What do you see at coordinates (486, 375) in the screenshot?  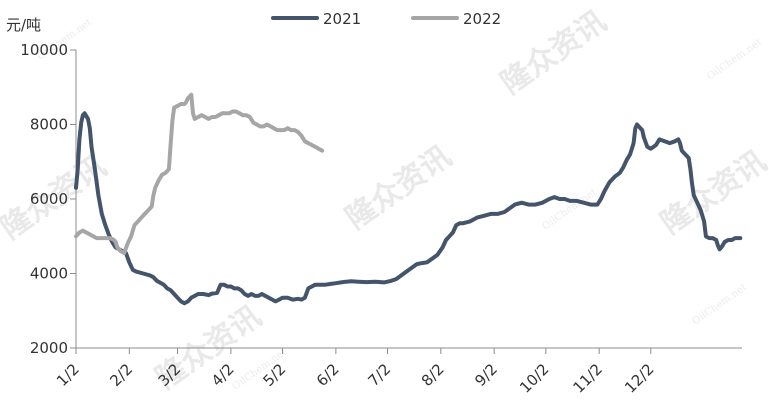 I see `x-tick-label: 9/2` at bounding box center [486, 375].